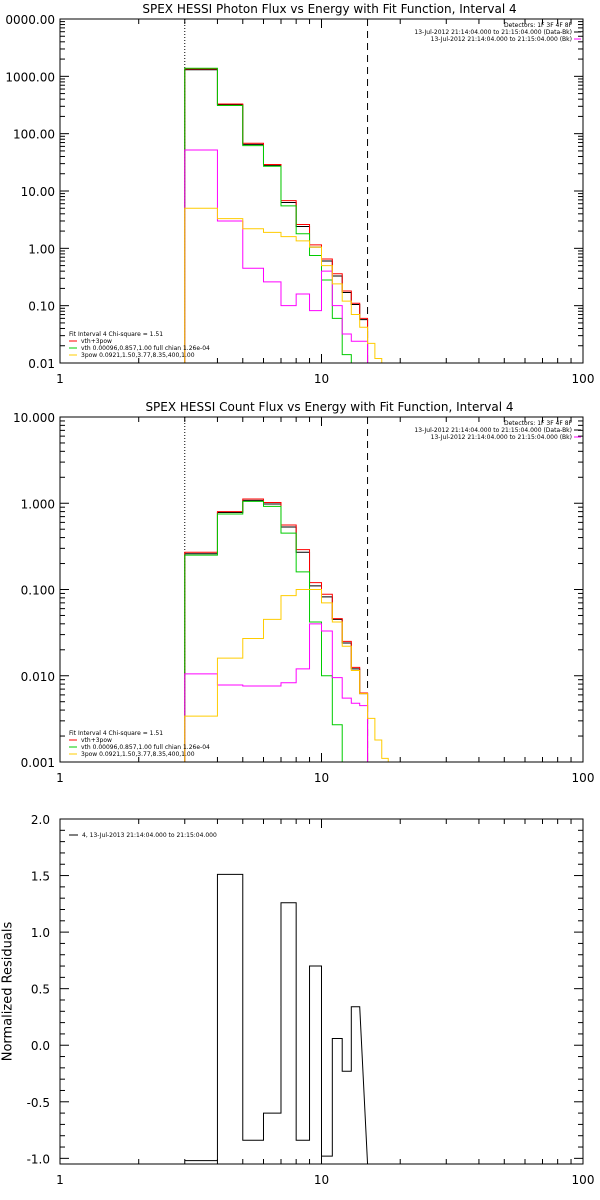  What do you see at coordinates (41, 364) in the screenshot?
I see `y-tick-label: 0.01` at bounding box center [41, 364].